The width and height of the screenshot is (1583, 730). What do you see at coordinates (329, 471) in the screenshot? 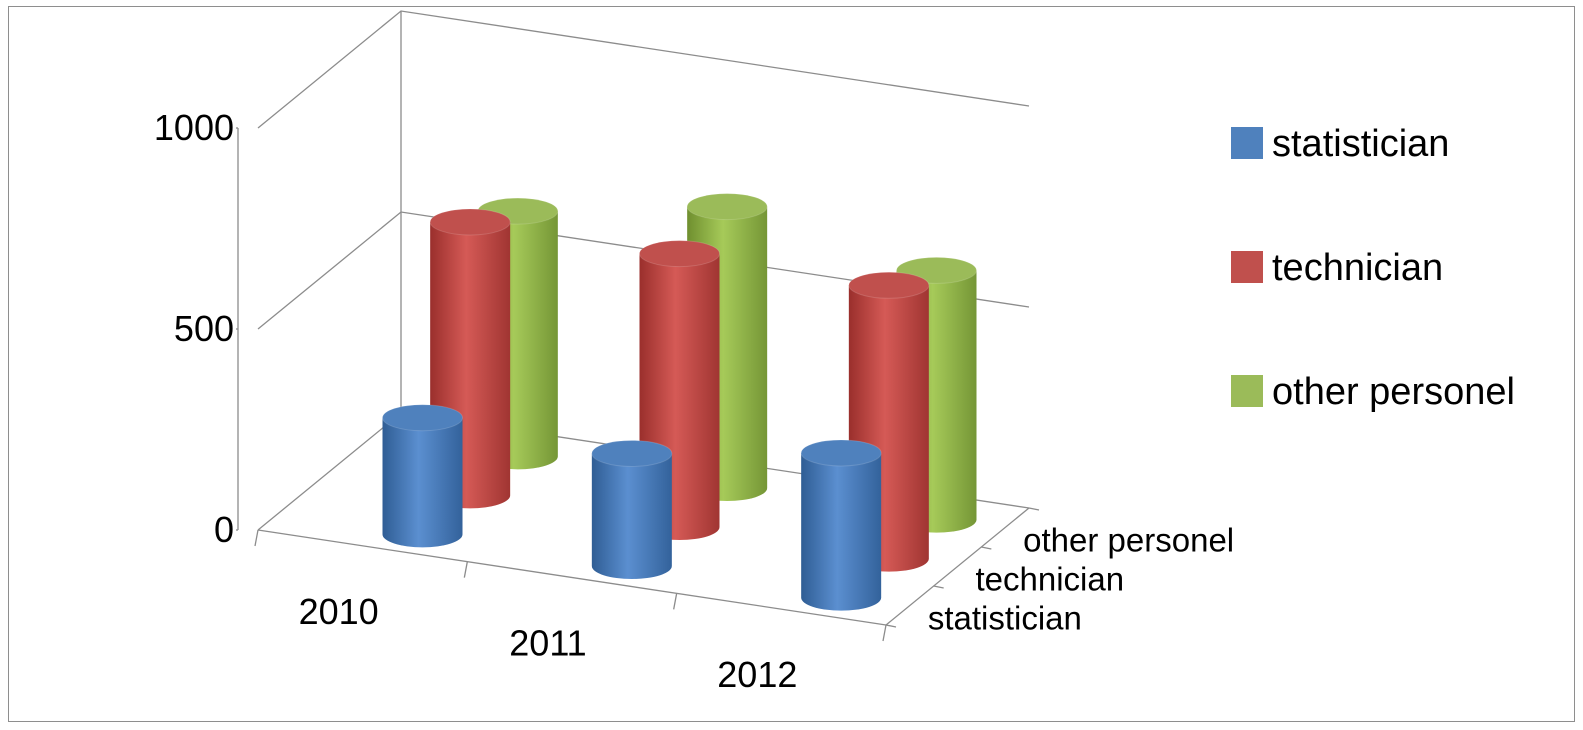
I see `floor-left-edge` at bounding box center [329, 471].